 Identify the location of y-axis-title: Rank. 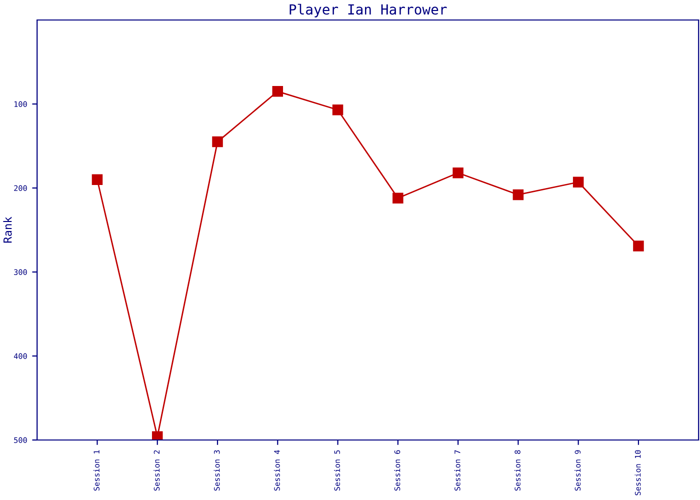
(7, 229).